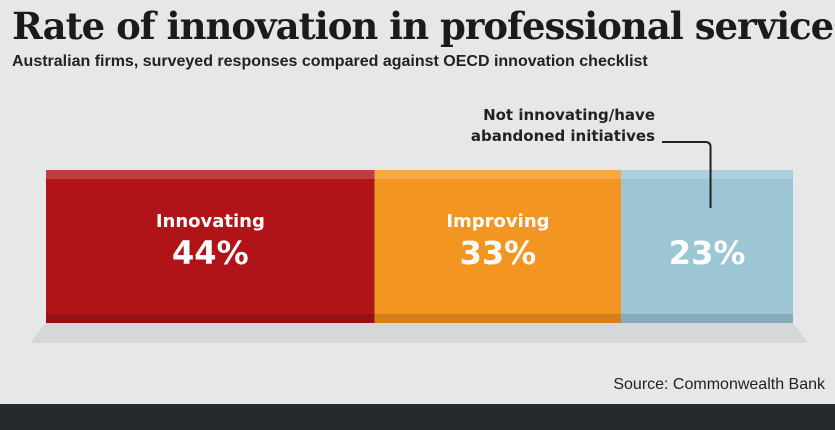  What do you see at coordinates (210, 253) in the screenshot?
I see `segment-value-label: 44%` at bounding box center [210, 253].